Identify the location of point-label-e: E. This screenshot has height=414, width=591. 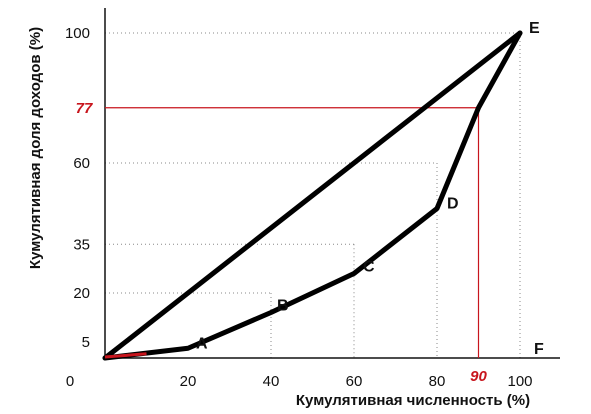
(534, 28).